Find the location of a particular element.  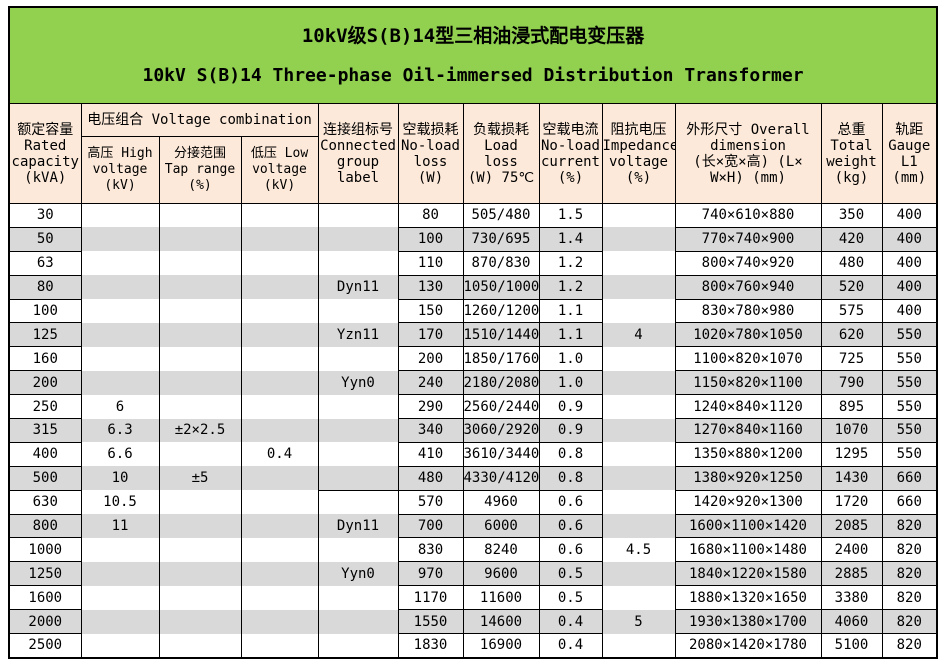

cell-overall-dimension: 1150×820×1100 is located at coordinates (748, 383).